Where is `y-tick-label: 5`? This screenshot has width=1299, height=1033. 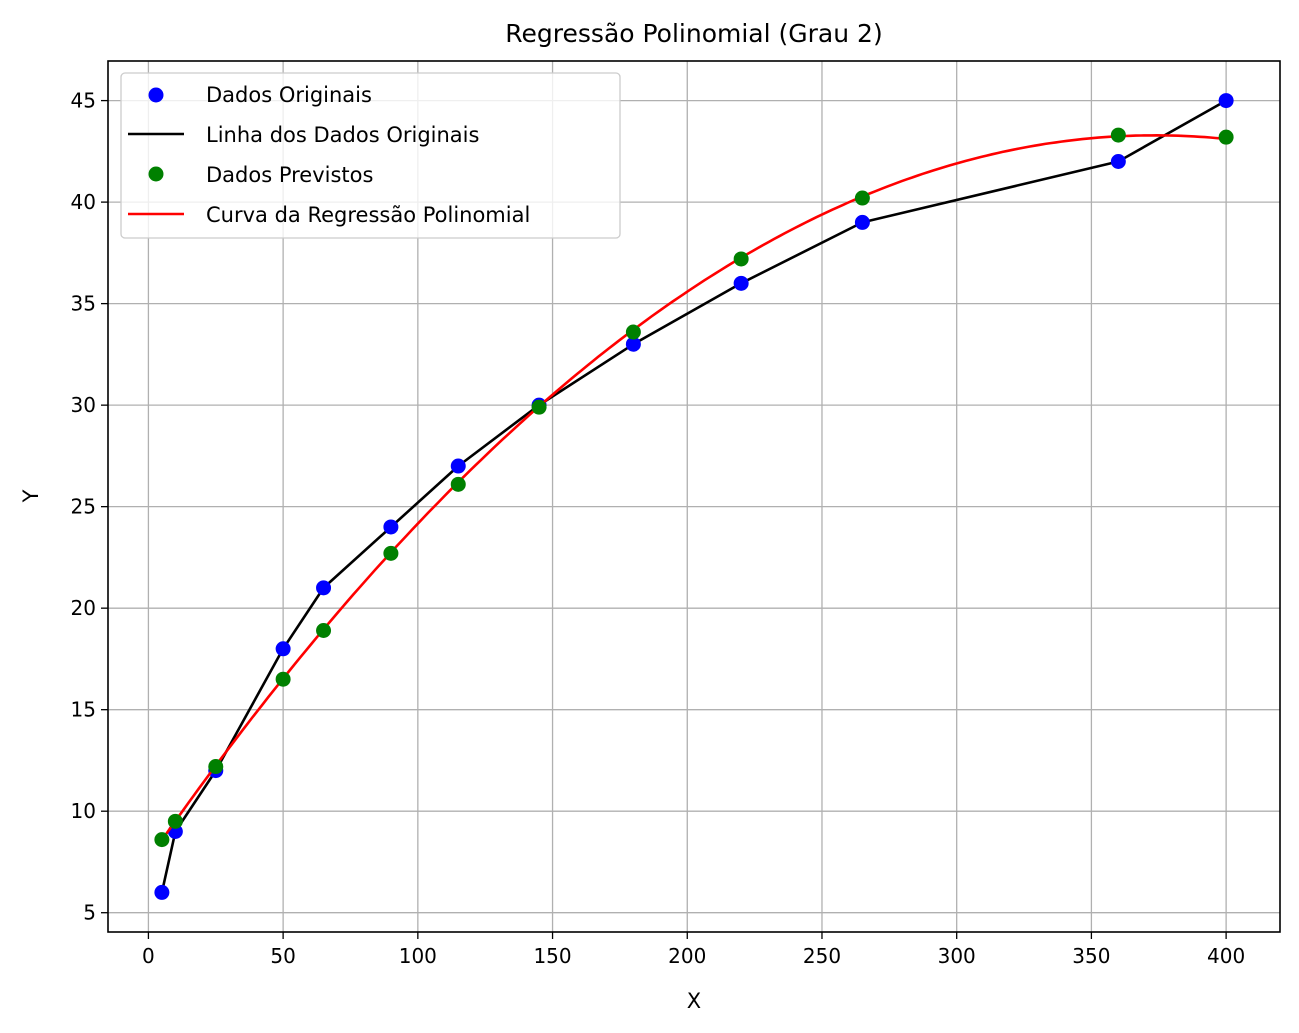 y-tick-label: 5 is located at coordinates (89, 913).